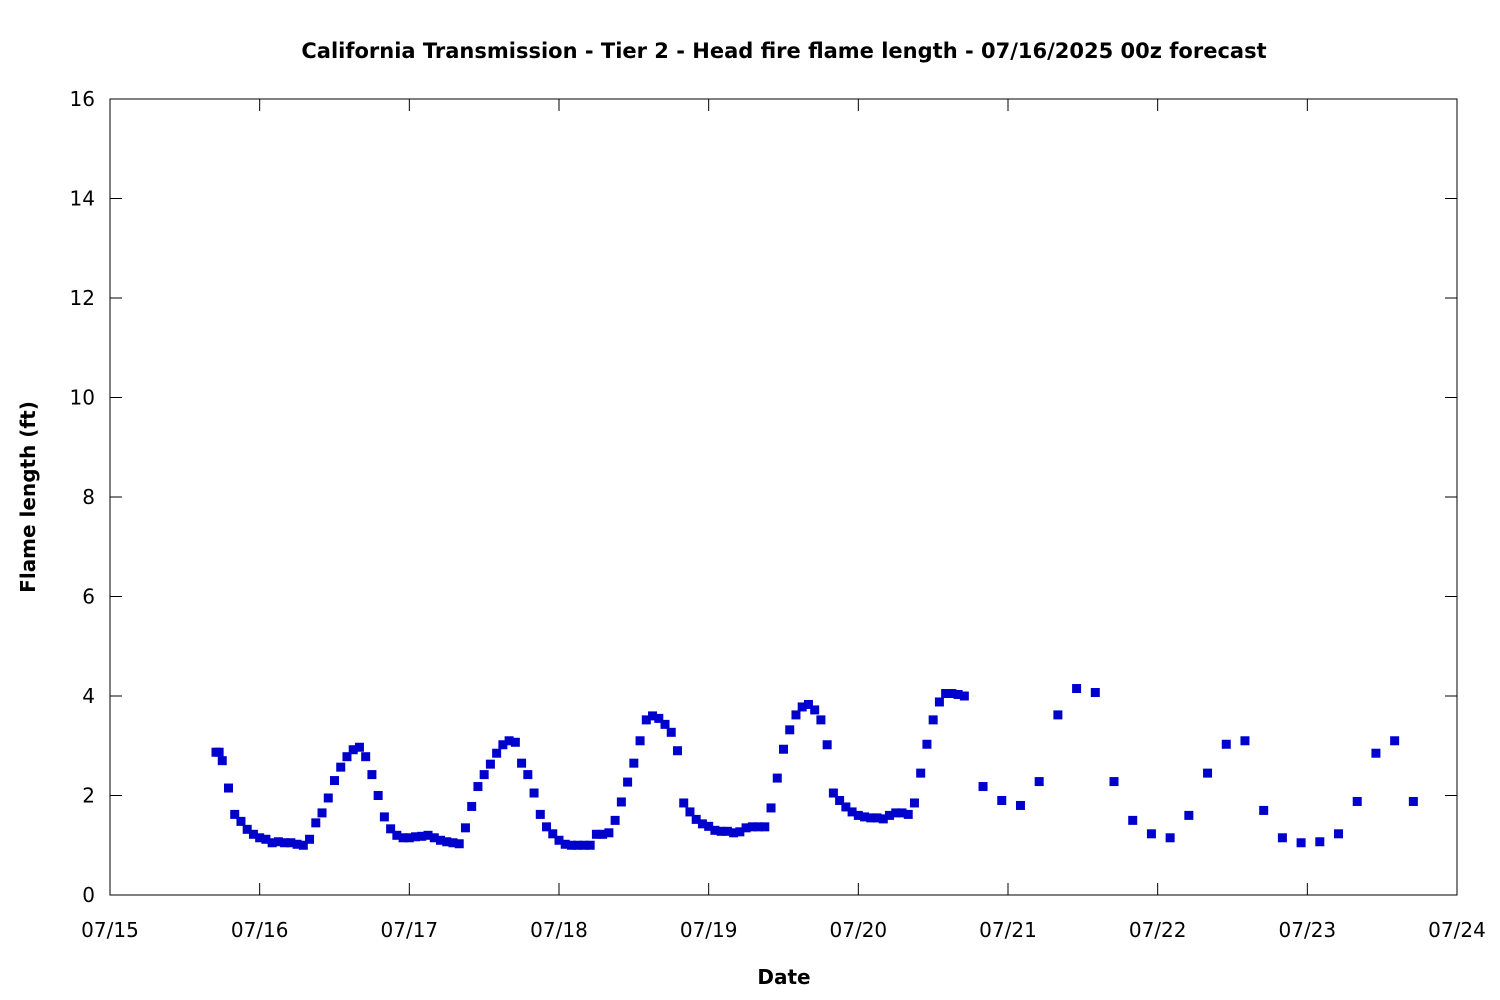 This screenshot has height=1000, width=1500. What do you see at coordinates (814, 767) in the screenshot?
I see `data-points` at bounding box center [814, 767].